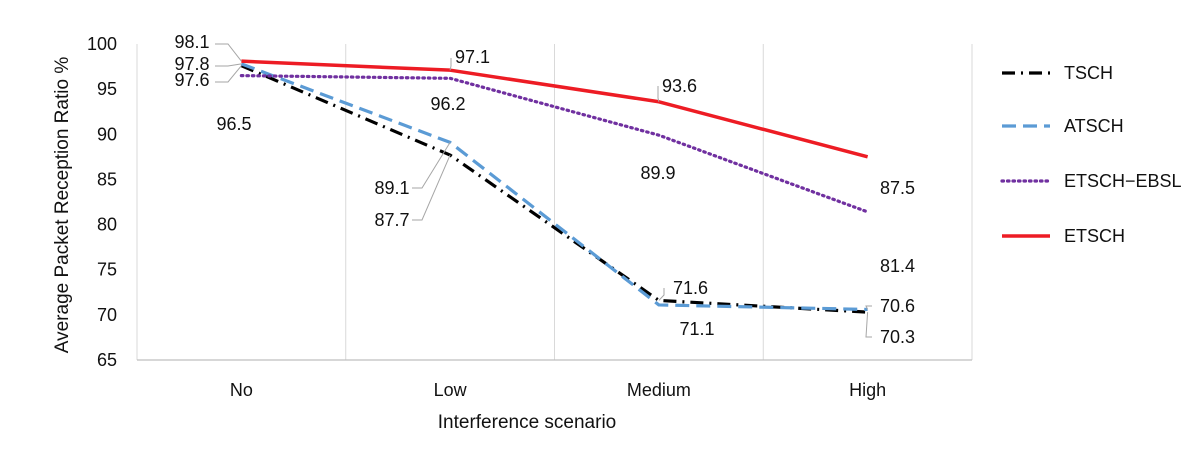 This screenshot has height=453, width=1200. Describe the element at coordinates (1123, 181) in the screenshot. I see `legend-label: ETSCH−EBSL` at that location.